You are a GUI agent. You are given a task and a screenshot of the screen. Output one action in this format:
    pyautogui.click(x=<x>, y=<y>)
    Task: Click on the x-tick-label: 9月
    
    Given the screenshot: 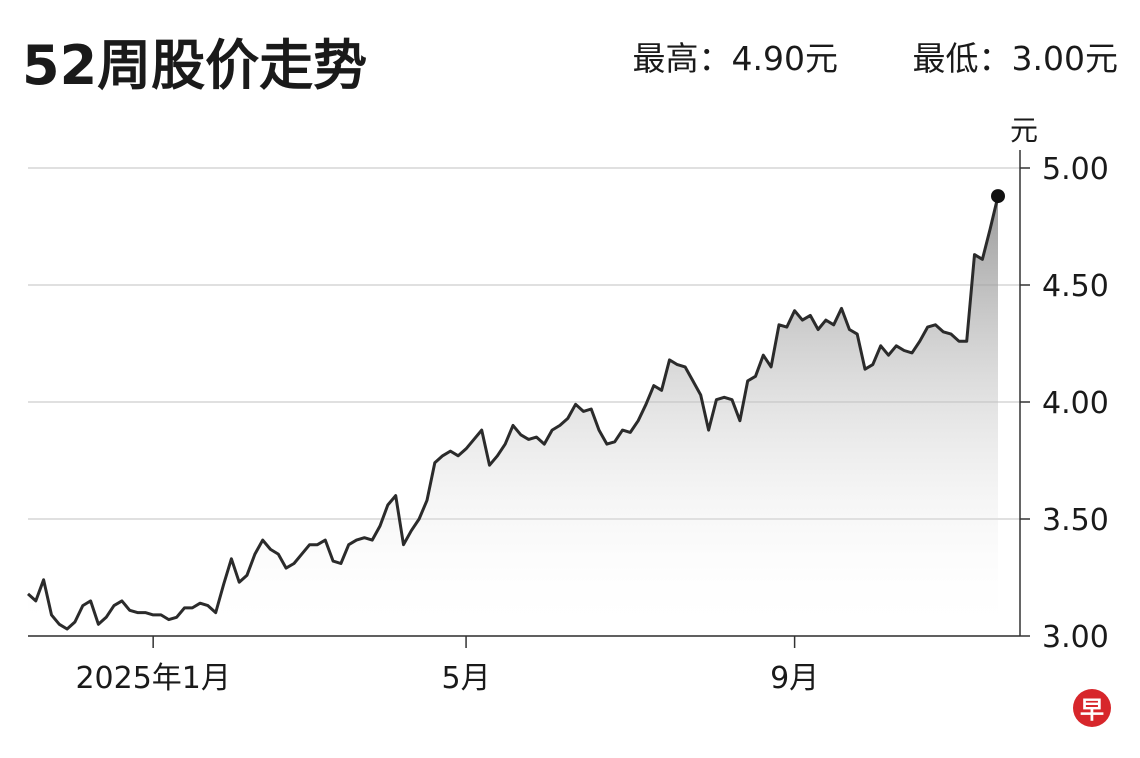 What is the action you would take?
    pyautogui.click(x=794, y=678)
    